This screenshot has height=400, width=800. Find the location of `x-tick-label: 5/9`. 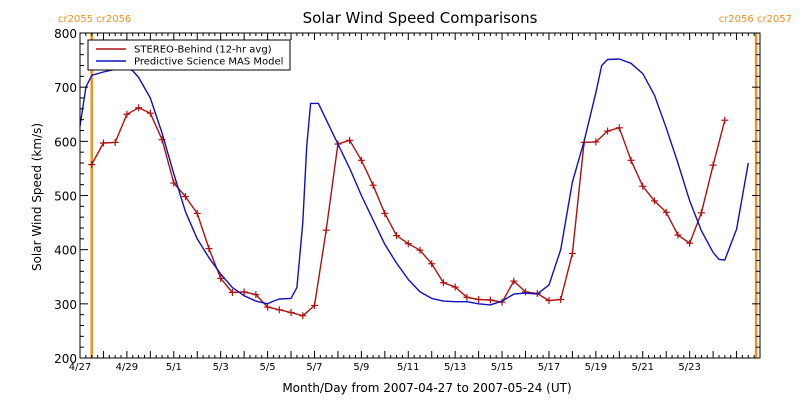

x-tick-label: 5/9 is located at coordinates (361, 367).